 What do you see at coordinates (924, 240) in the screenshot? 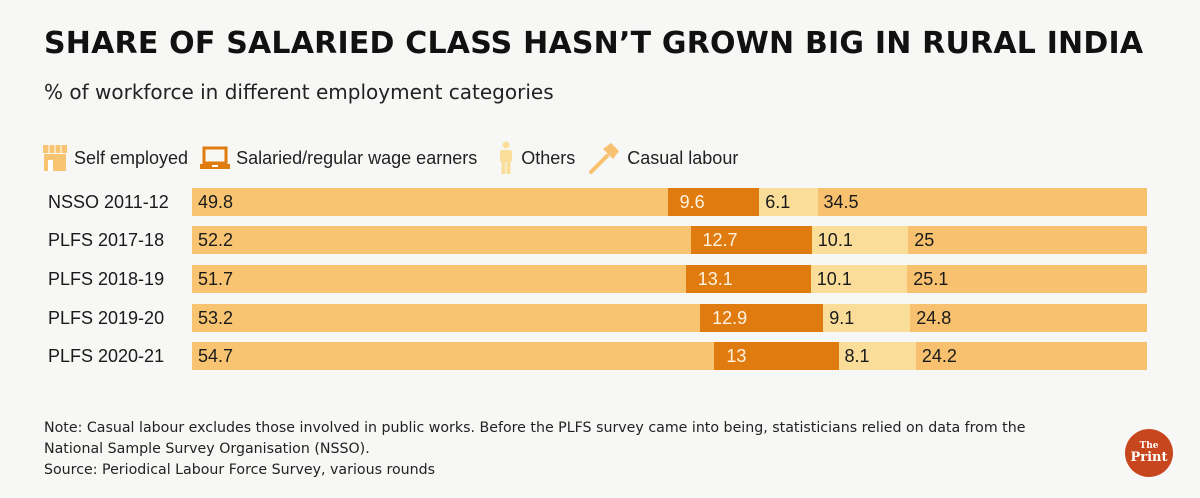
I see `data-label: 25` at bounding box center [924, 240].